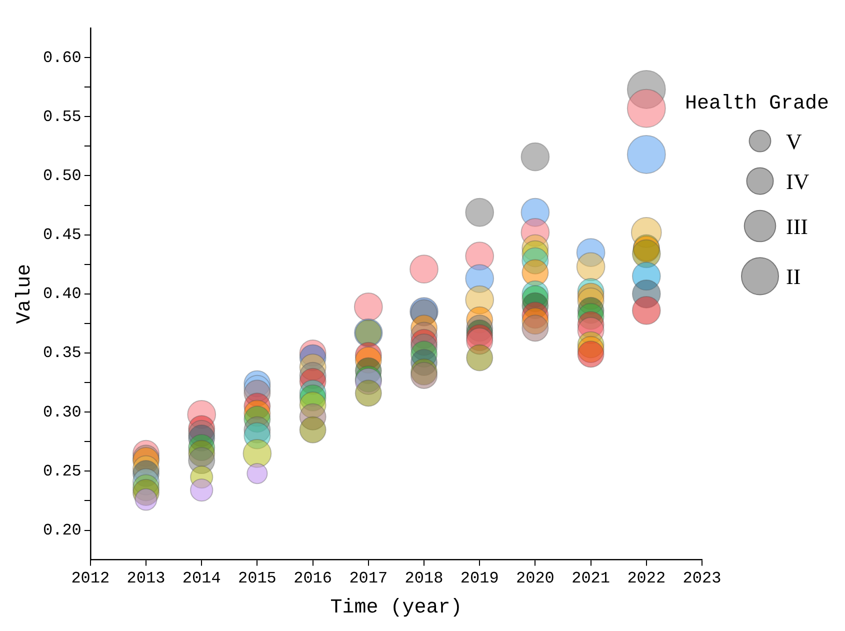 This screenshot has width=845, height=631. What do you see at coordinates (62, 175) in the screenshot?
I see `y-tick-label: 0.50` at bounding box center [62, 175].